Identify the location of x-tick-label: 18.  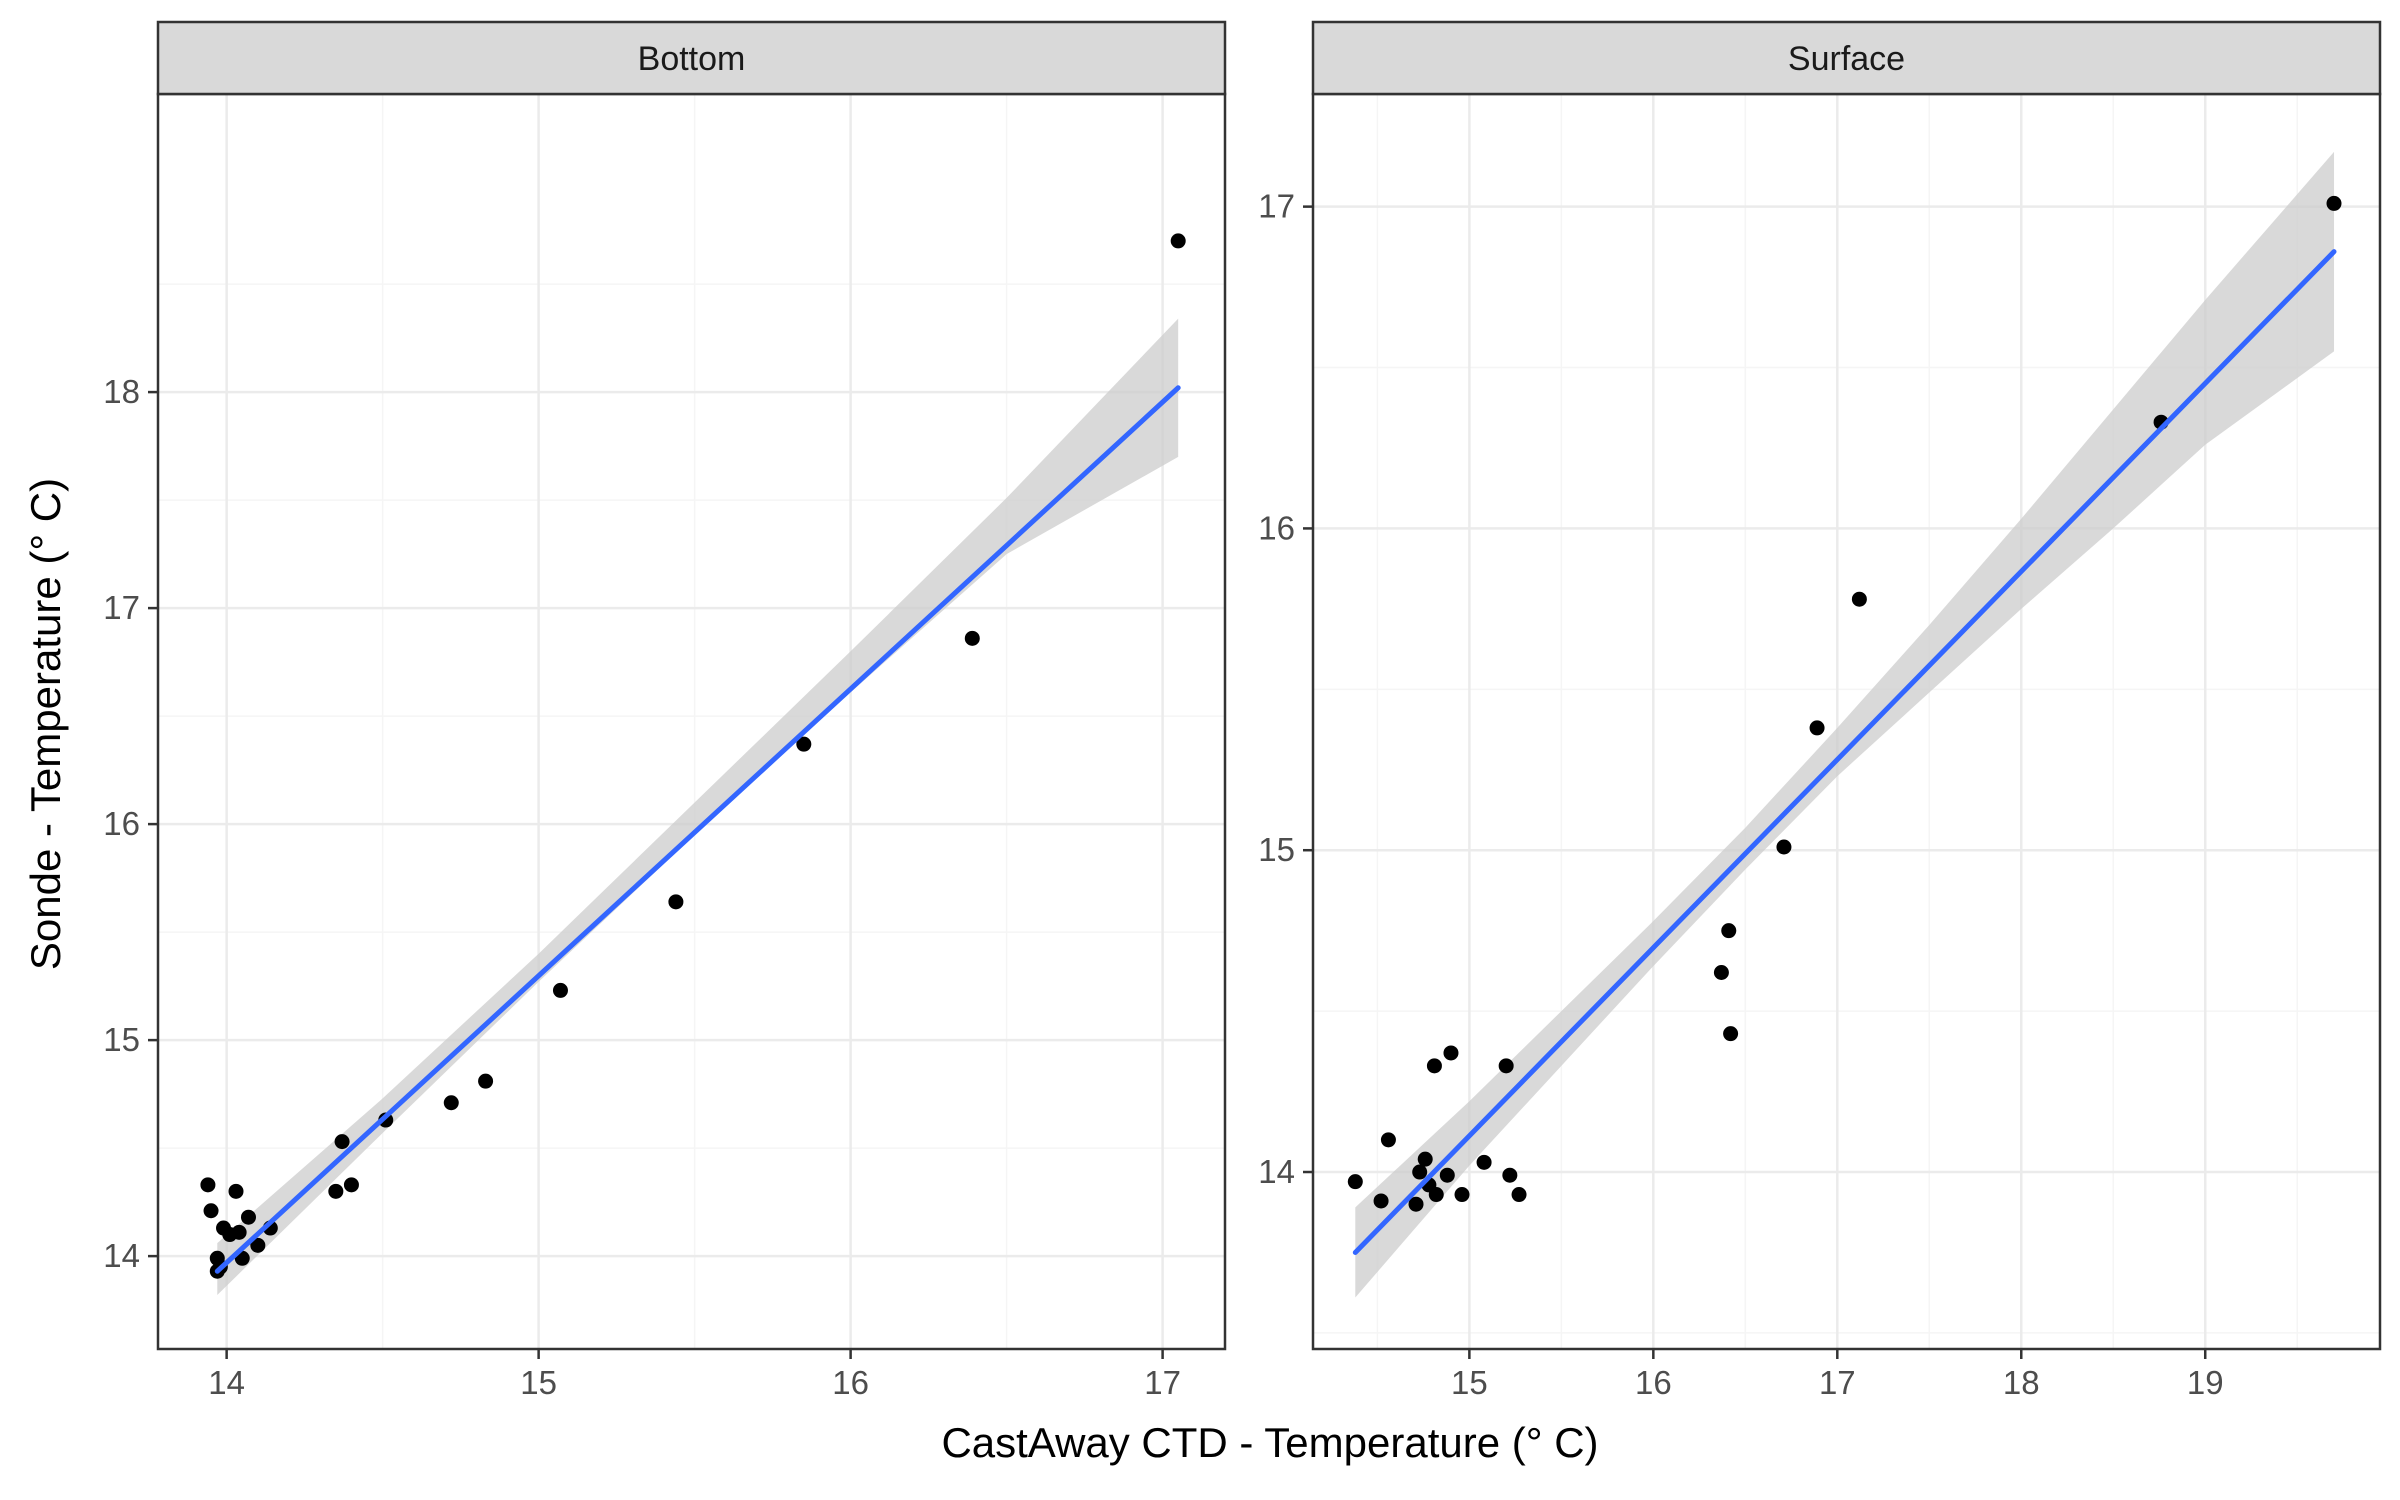
(2021, 1382).